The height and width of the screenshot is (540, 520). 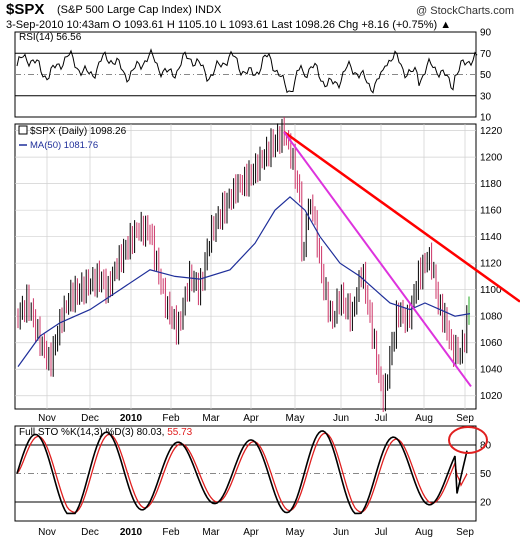 What do you see at coordinates (486, 96) in the screenshot?
I see `rsi-tick-label: 30` at bounding box center [486, 96].